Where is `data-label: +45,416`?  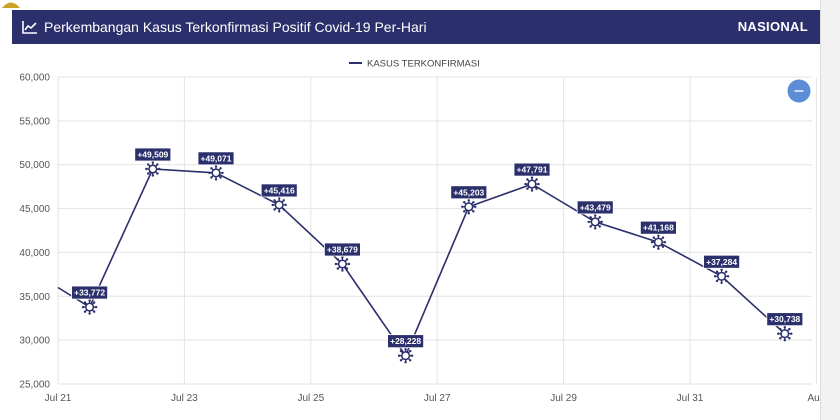 data-label: +45,416 is located at coordinates (279, 190).